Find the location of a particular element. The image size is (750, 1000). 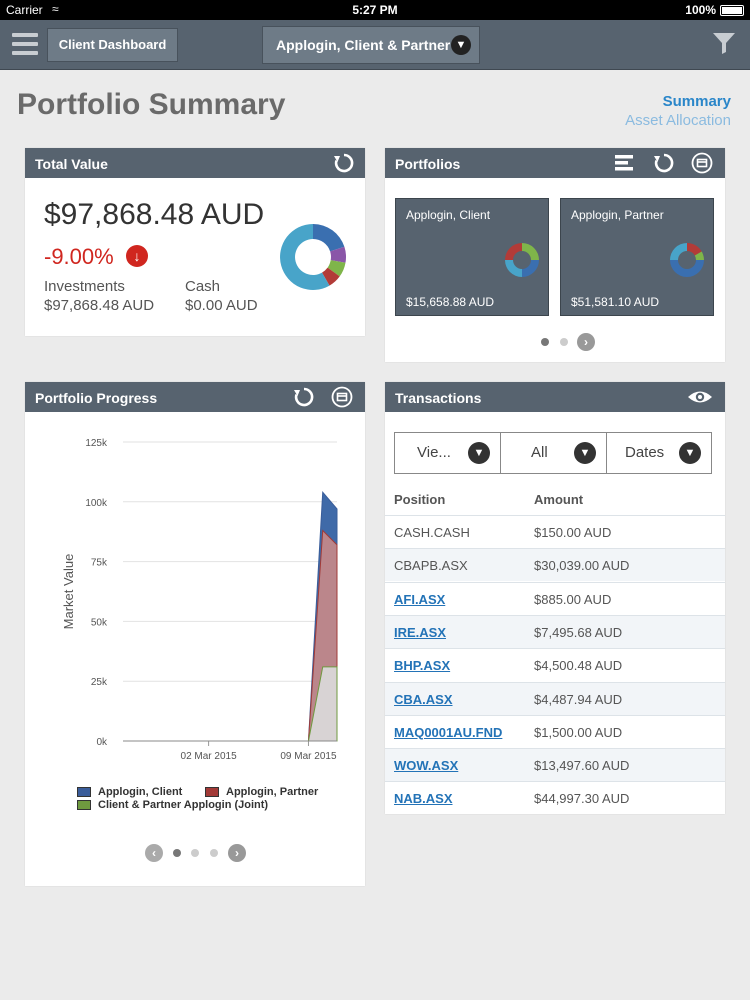

battery-percent: 100% is located at coordinates (700, 10).